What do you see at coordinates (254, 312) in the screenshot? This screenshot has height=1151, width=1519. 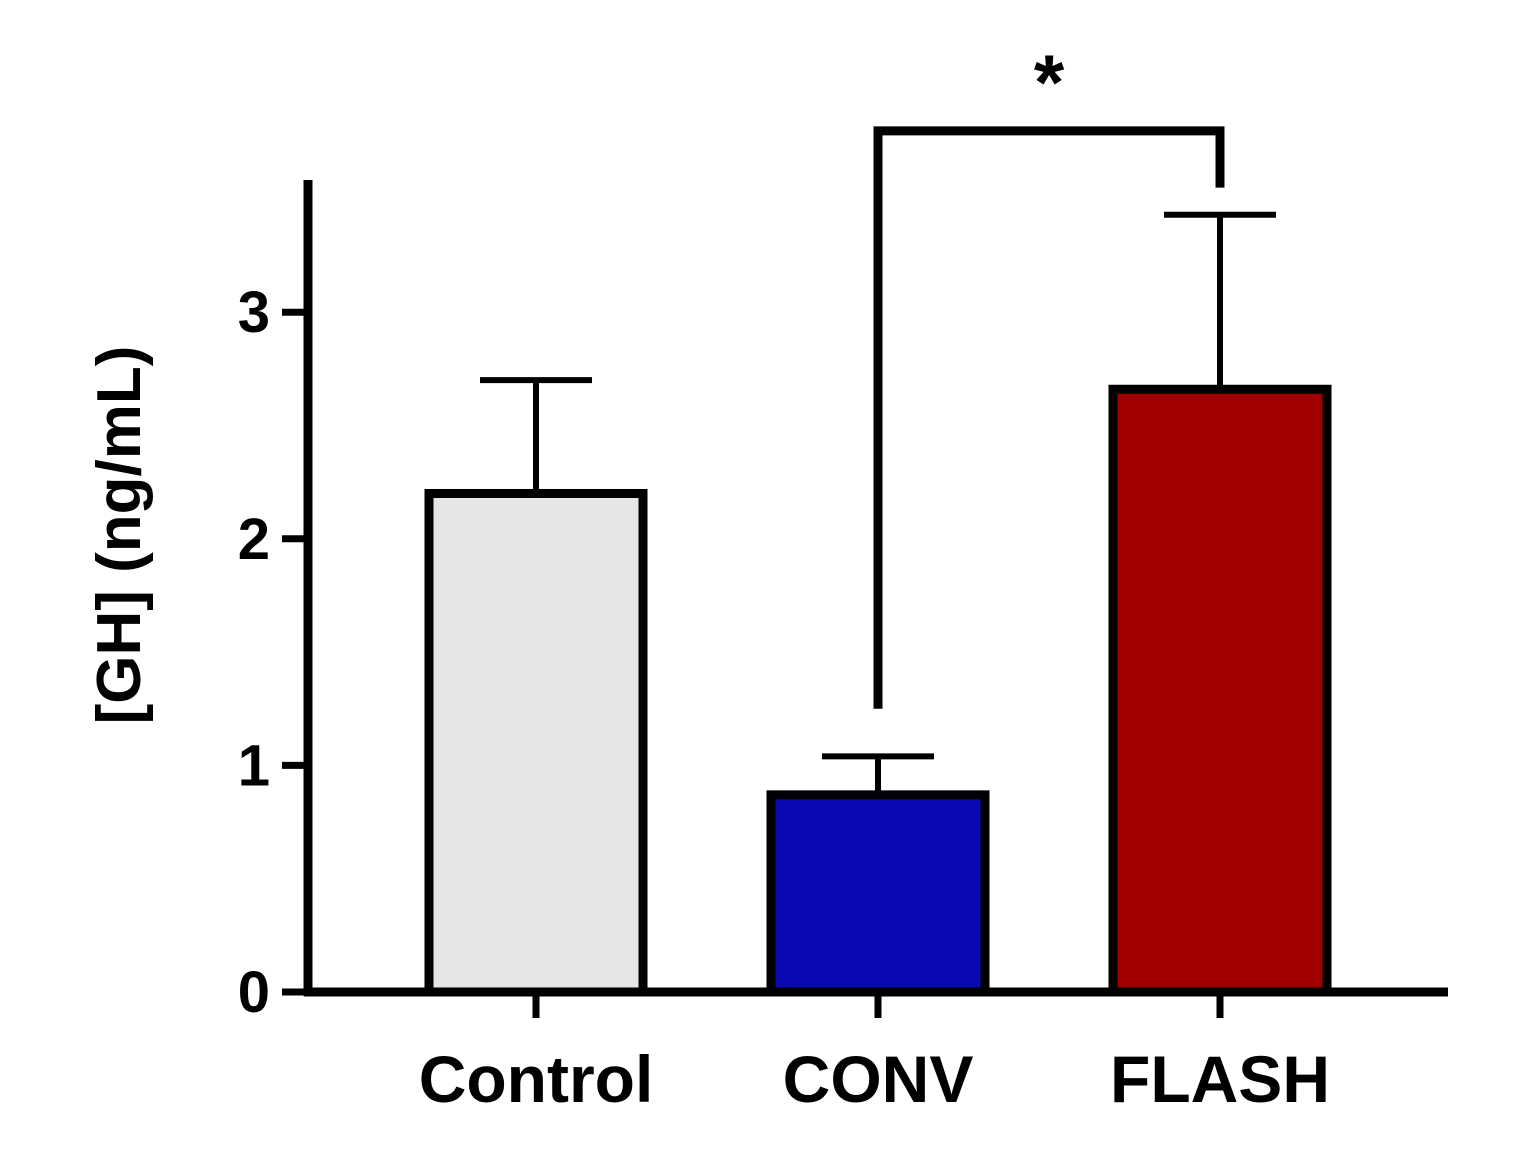 I see `y-tick-label: 3` at bounding box center [254, 312].